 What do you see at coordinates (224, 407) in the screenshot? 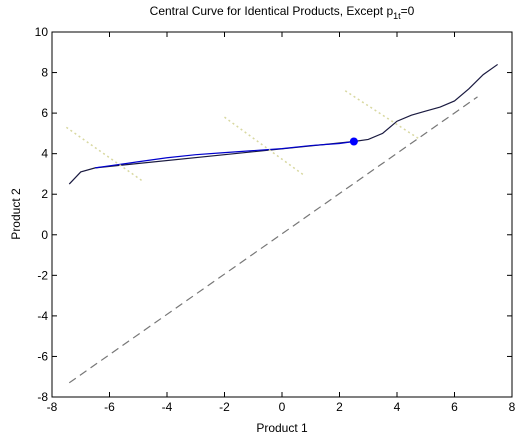
I see `x-tick-label: -2` at bounding box center [224, 407].